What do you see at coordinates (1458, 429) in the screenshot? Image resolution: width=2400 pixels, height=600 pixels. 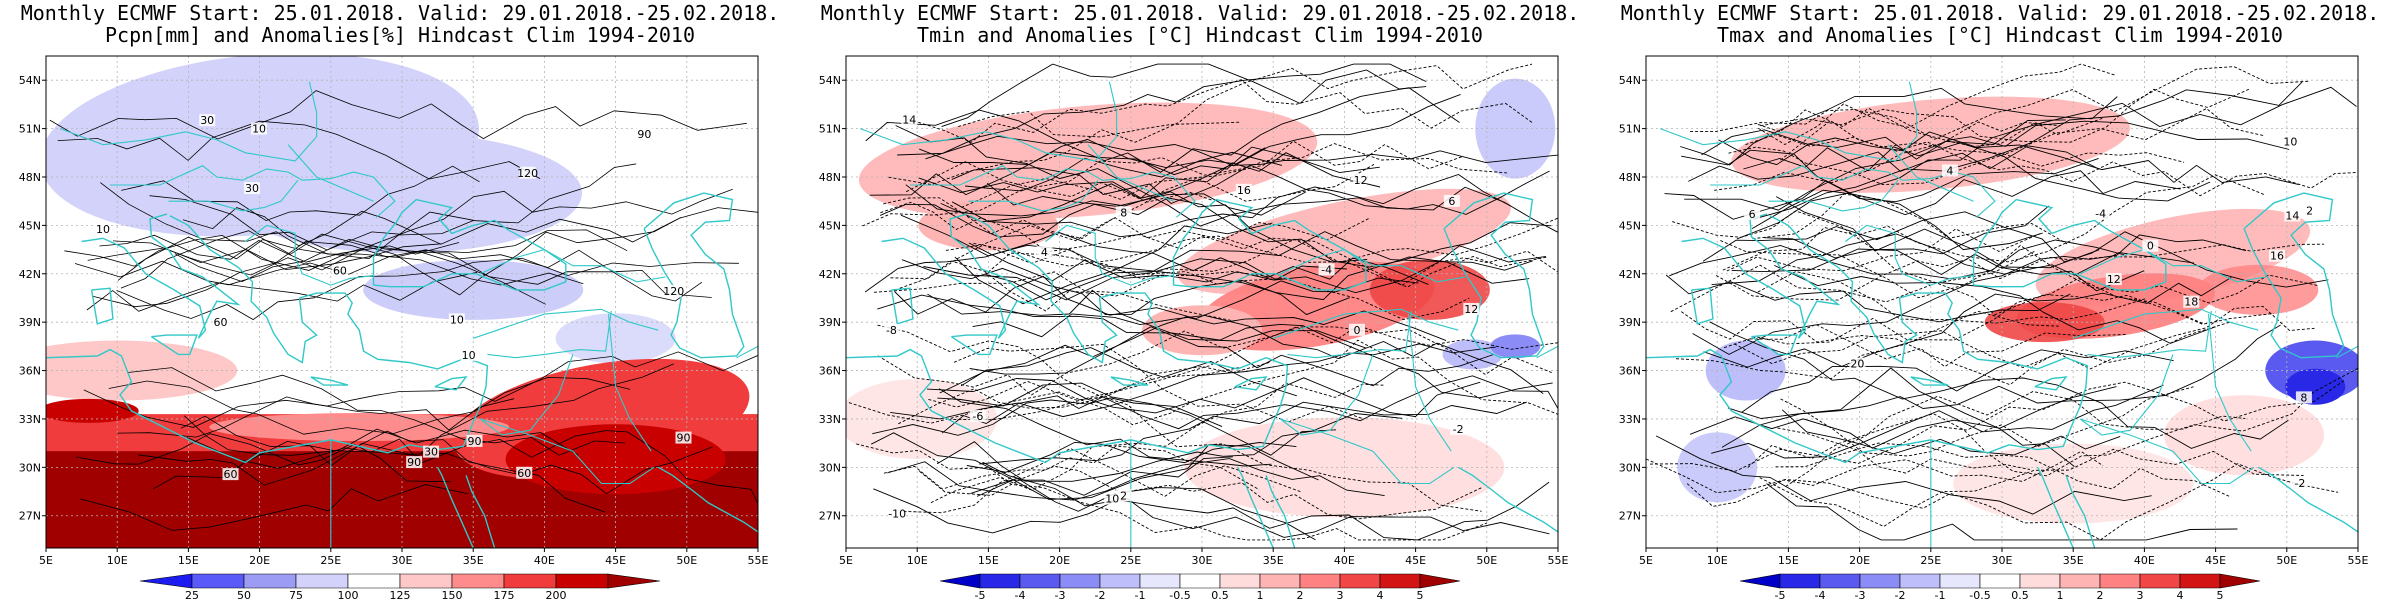 I see `contour-label: -2` at bounding box center [1458, 429].